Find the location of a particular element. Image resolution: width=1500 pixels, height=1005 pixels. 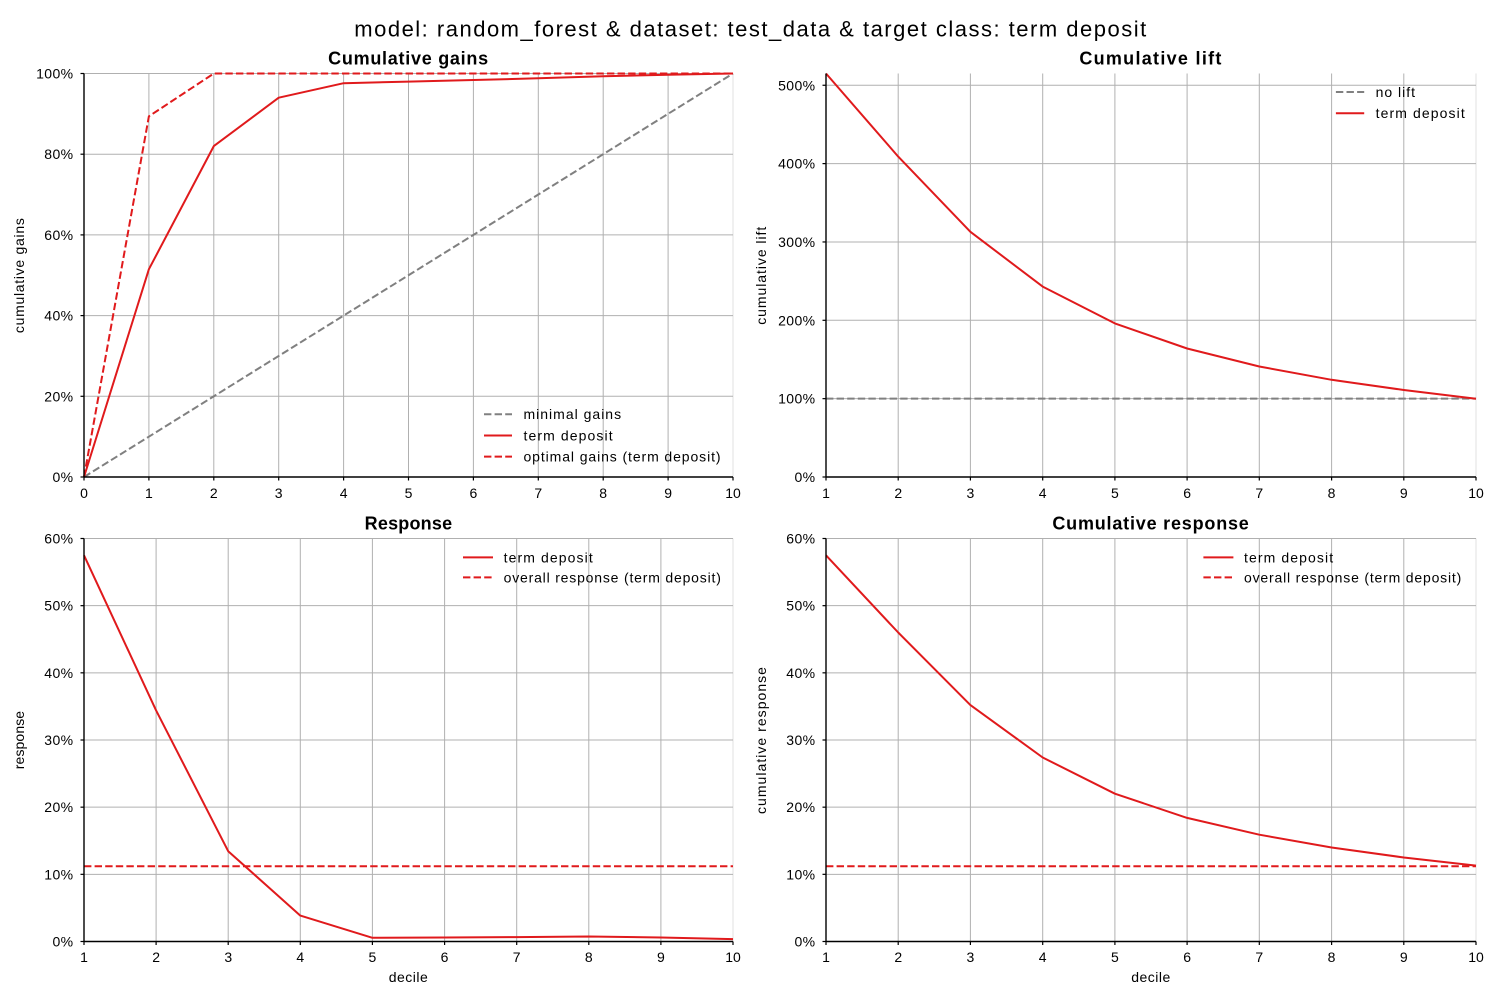

svg-text: 400% is located at coordinates (796, 164).